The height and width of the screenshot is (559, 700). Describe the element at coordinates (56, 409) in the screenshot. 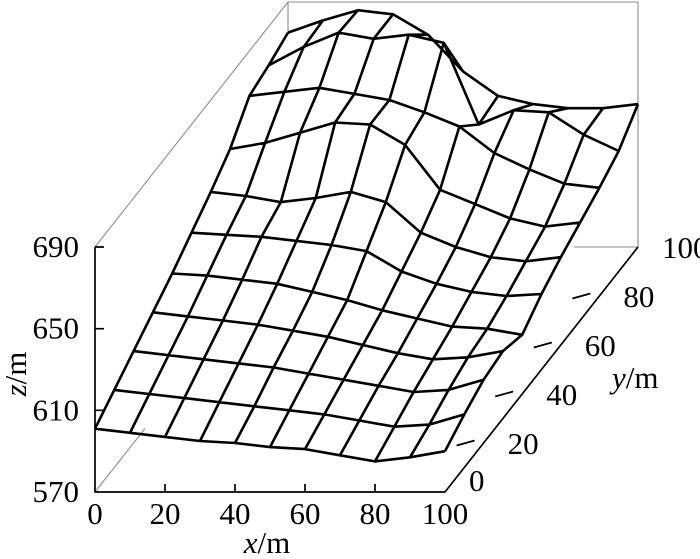

I see `z-tick-label: 610` at that location.